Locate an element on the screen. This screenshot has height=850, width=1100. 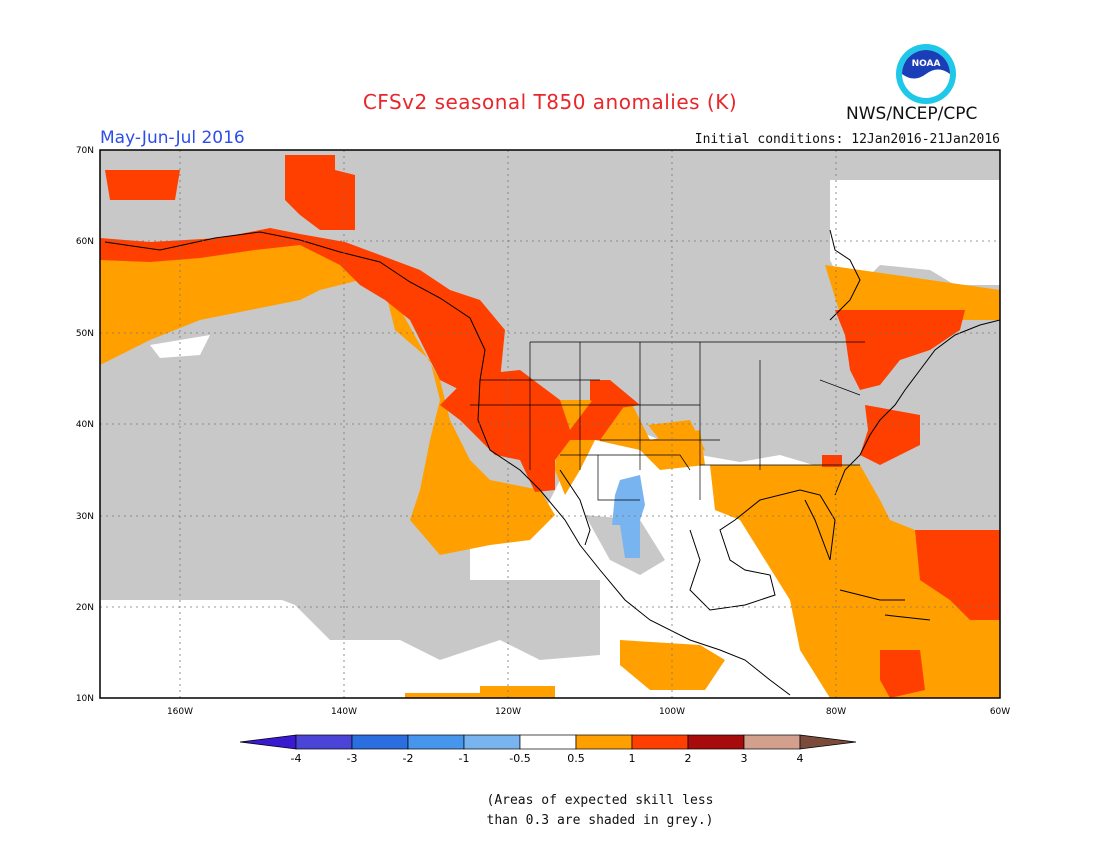
longitude-labels: 160W 140W 120W 100W 80W 60W is located at coordinates (588, 712).